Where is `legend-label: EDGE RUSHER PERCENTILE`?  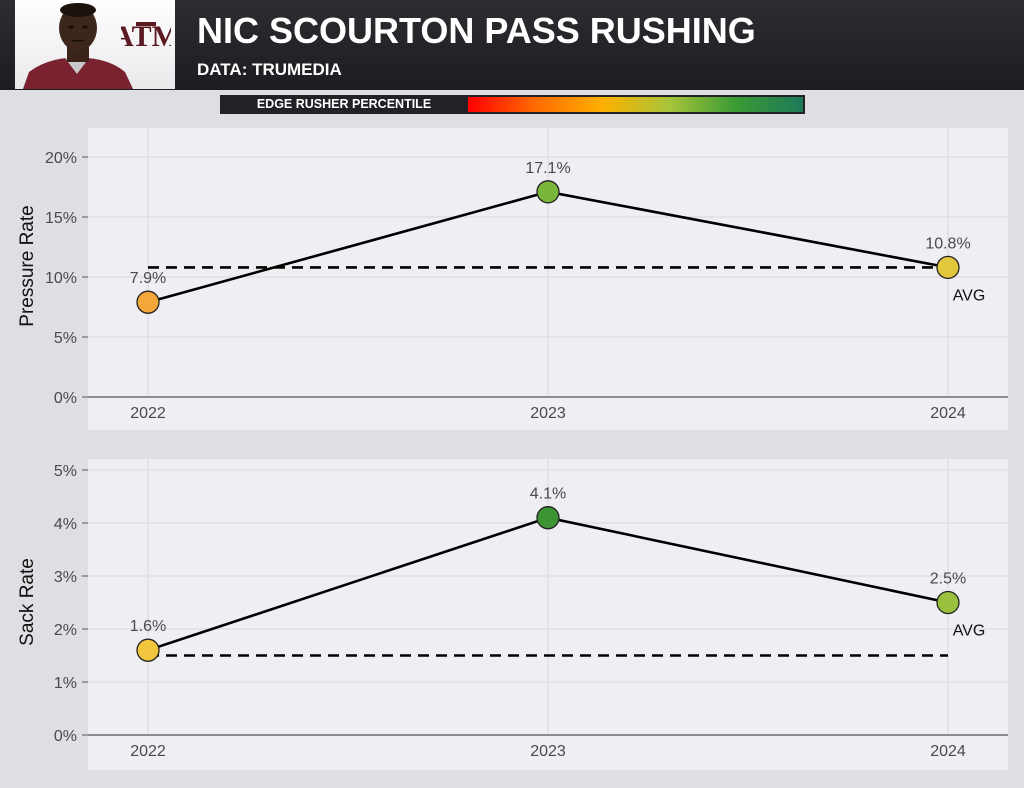
legend-label: EDGE RUSHER PERCENTILE is located at coordinates (344, 104).